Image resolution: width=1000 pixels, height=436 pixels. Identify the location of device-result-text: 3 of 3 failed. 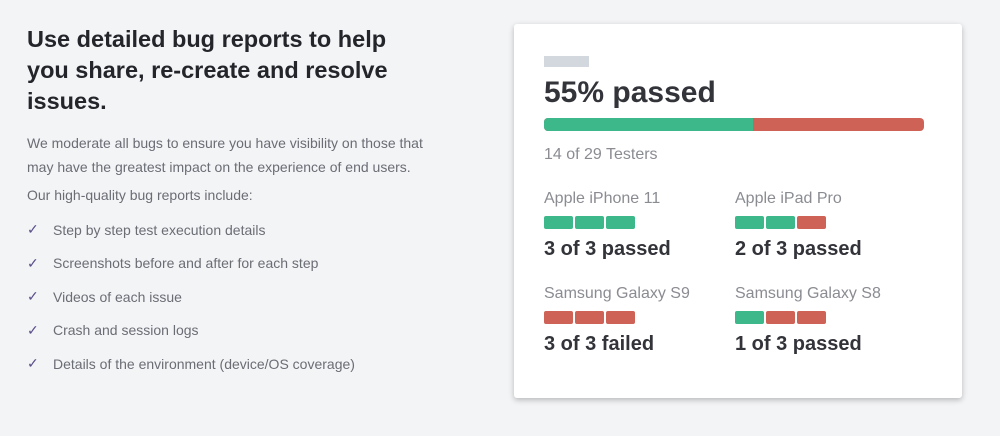
(599, 344).